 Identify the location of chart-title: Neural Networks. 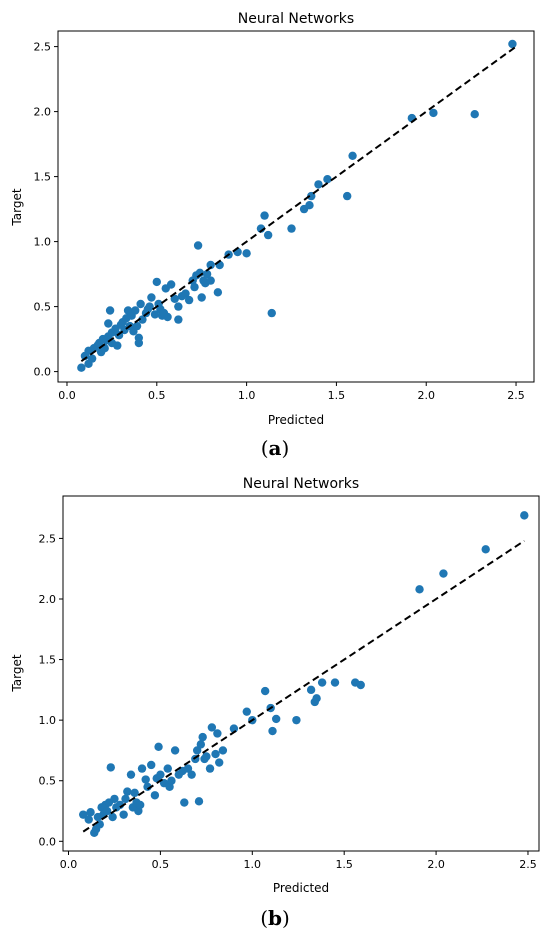
(296, 19).